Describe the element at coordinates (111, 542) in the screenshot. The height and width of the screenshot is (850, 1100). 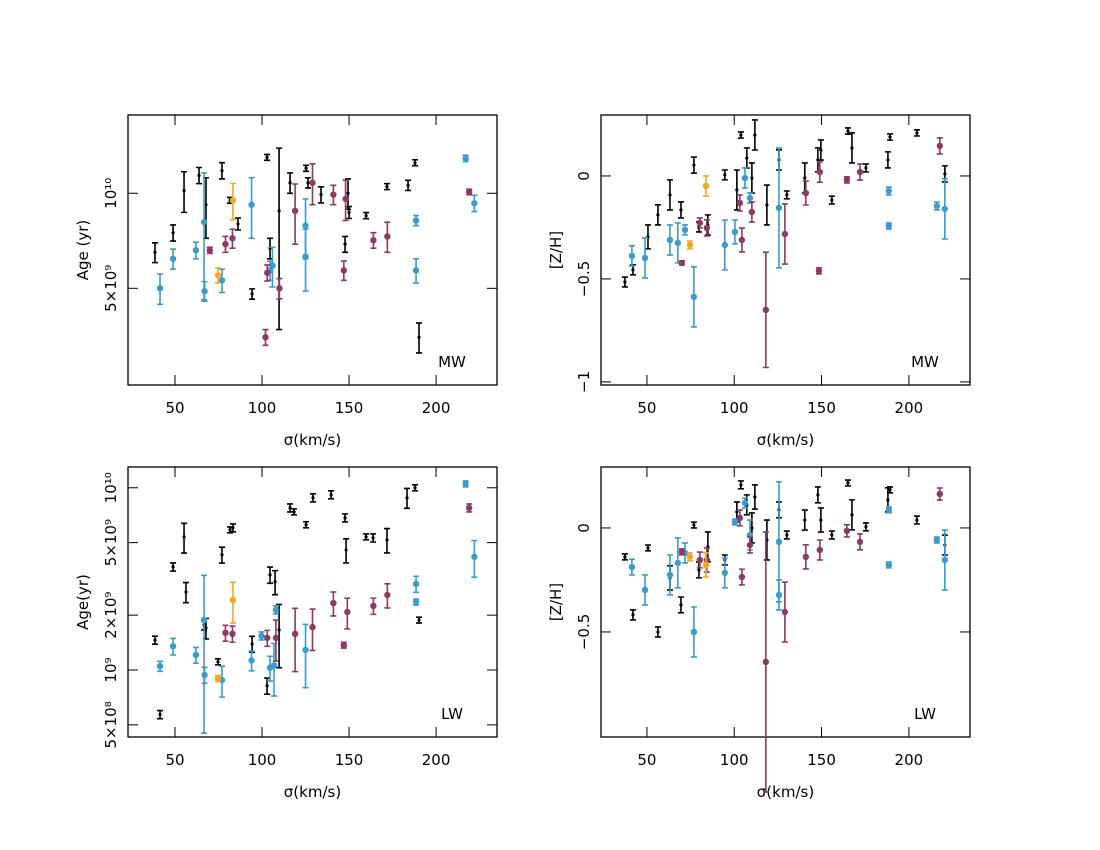
I see `y-tick-label: 5×10⁹` at that location.